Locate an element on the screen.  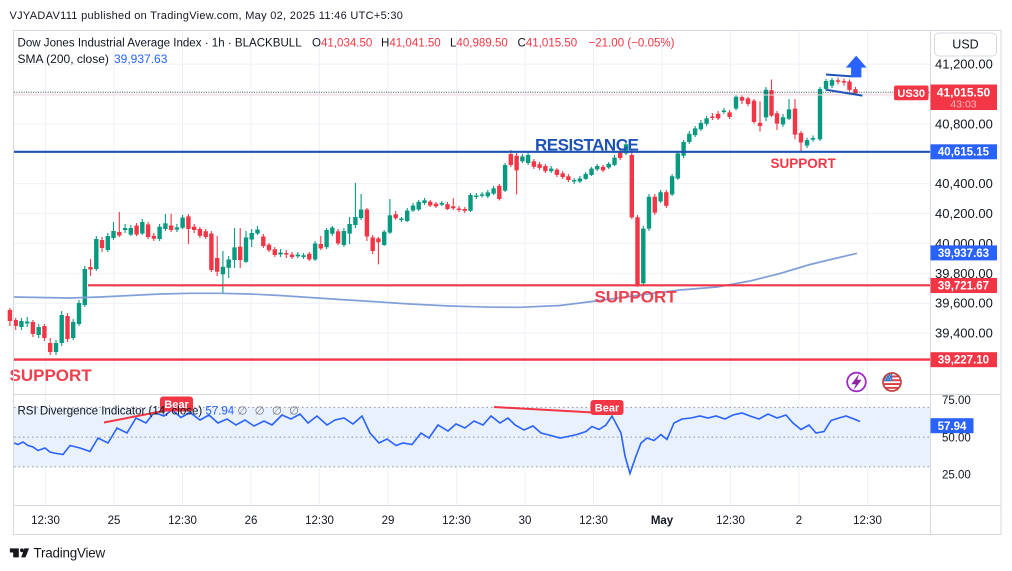
svg-text: 39,721.67 is located at coordinates (963, 286).